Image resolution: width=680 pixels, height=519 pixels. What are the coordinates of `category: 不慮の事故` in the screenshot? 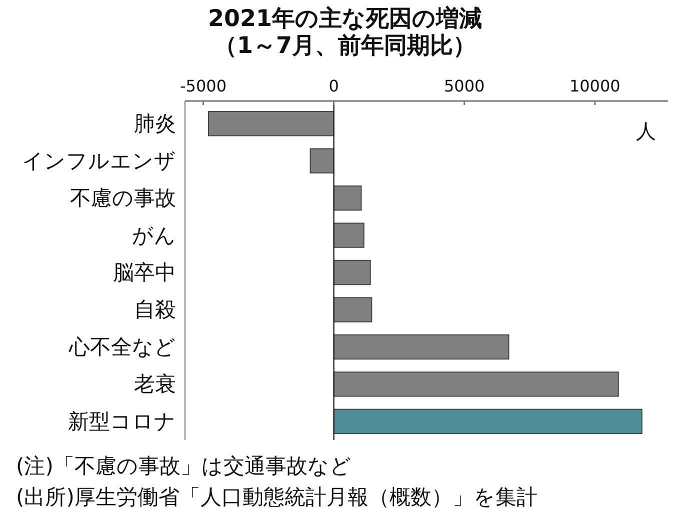 It's located at (123, 198).